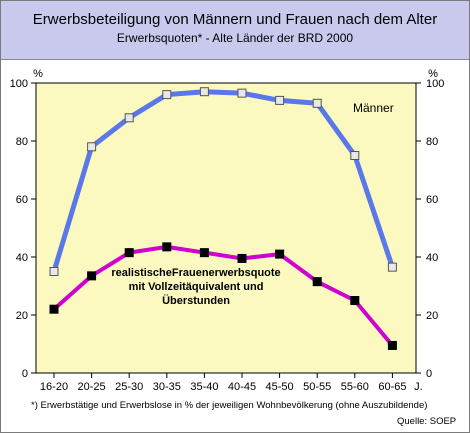 The height and width of the screenshot is (433, 470). Describe the element at coordinates (242, 387) in the screenshot. I see `x-tick-label: 40-45` at that location.